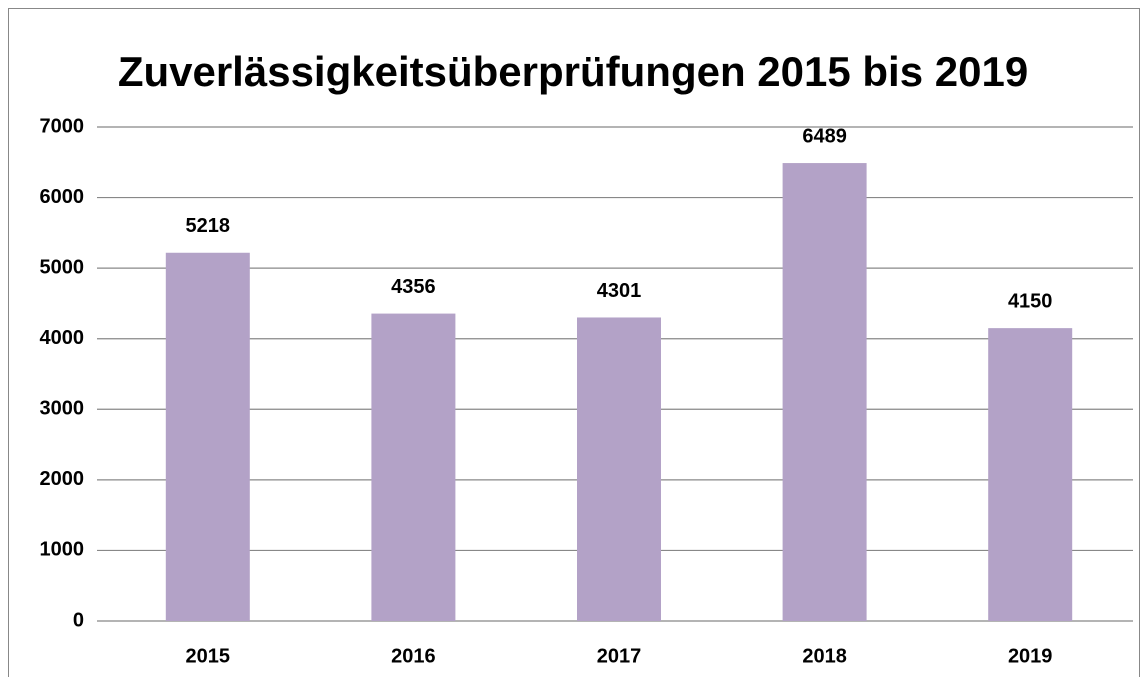 Image resolution: width=1147 pixels, height=677 pixels. I want to click on x-tick-label: 2015, so click(208, 656).